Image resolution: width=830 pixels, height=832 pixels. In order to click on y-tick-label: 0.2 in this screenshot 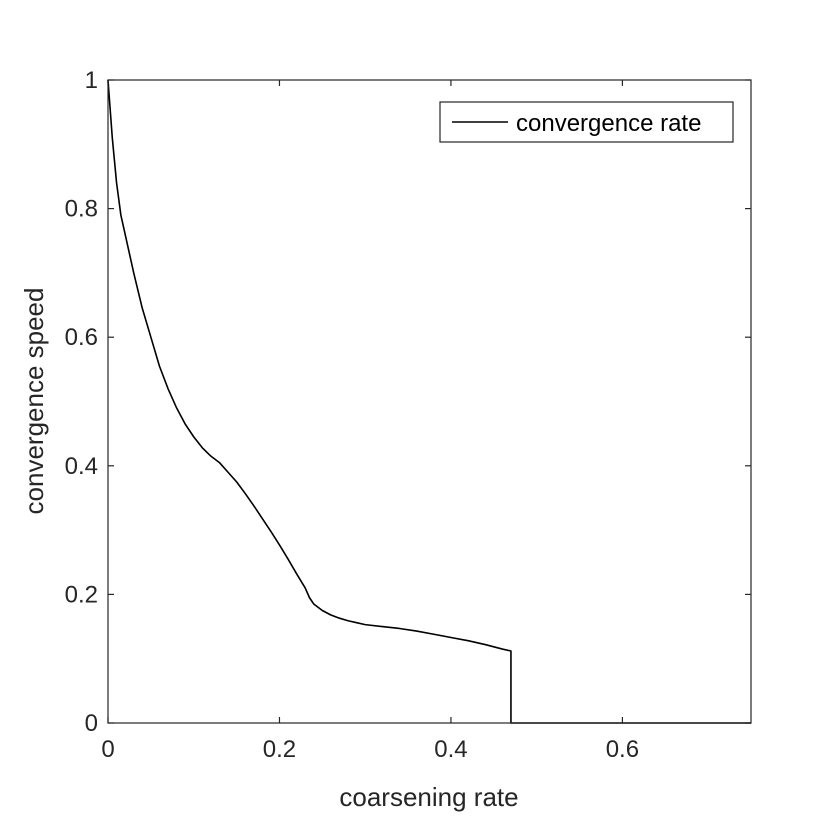, I will do `click(81, 594)`.